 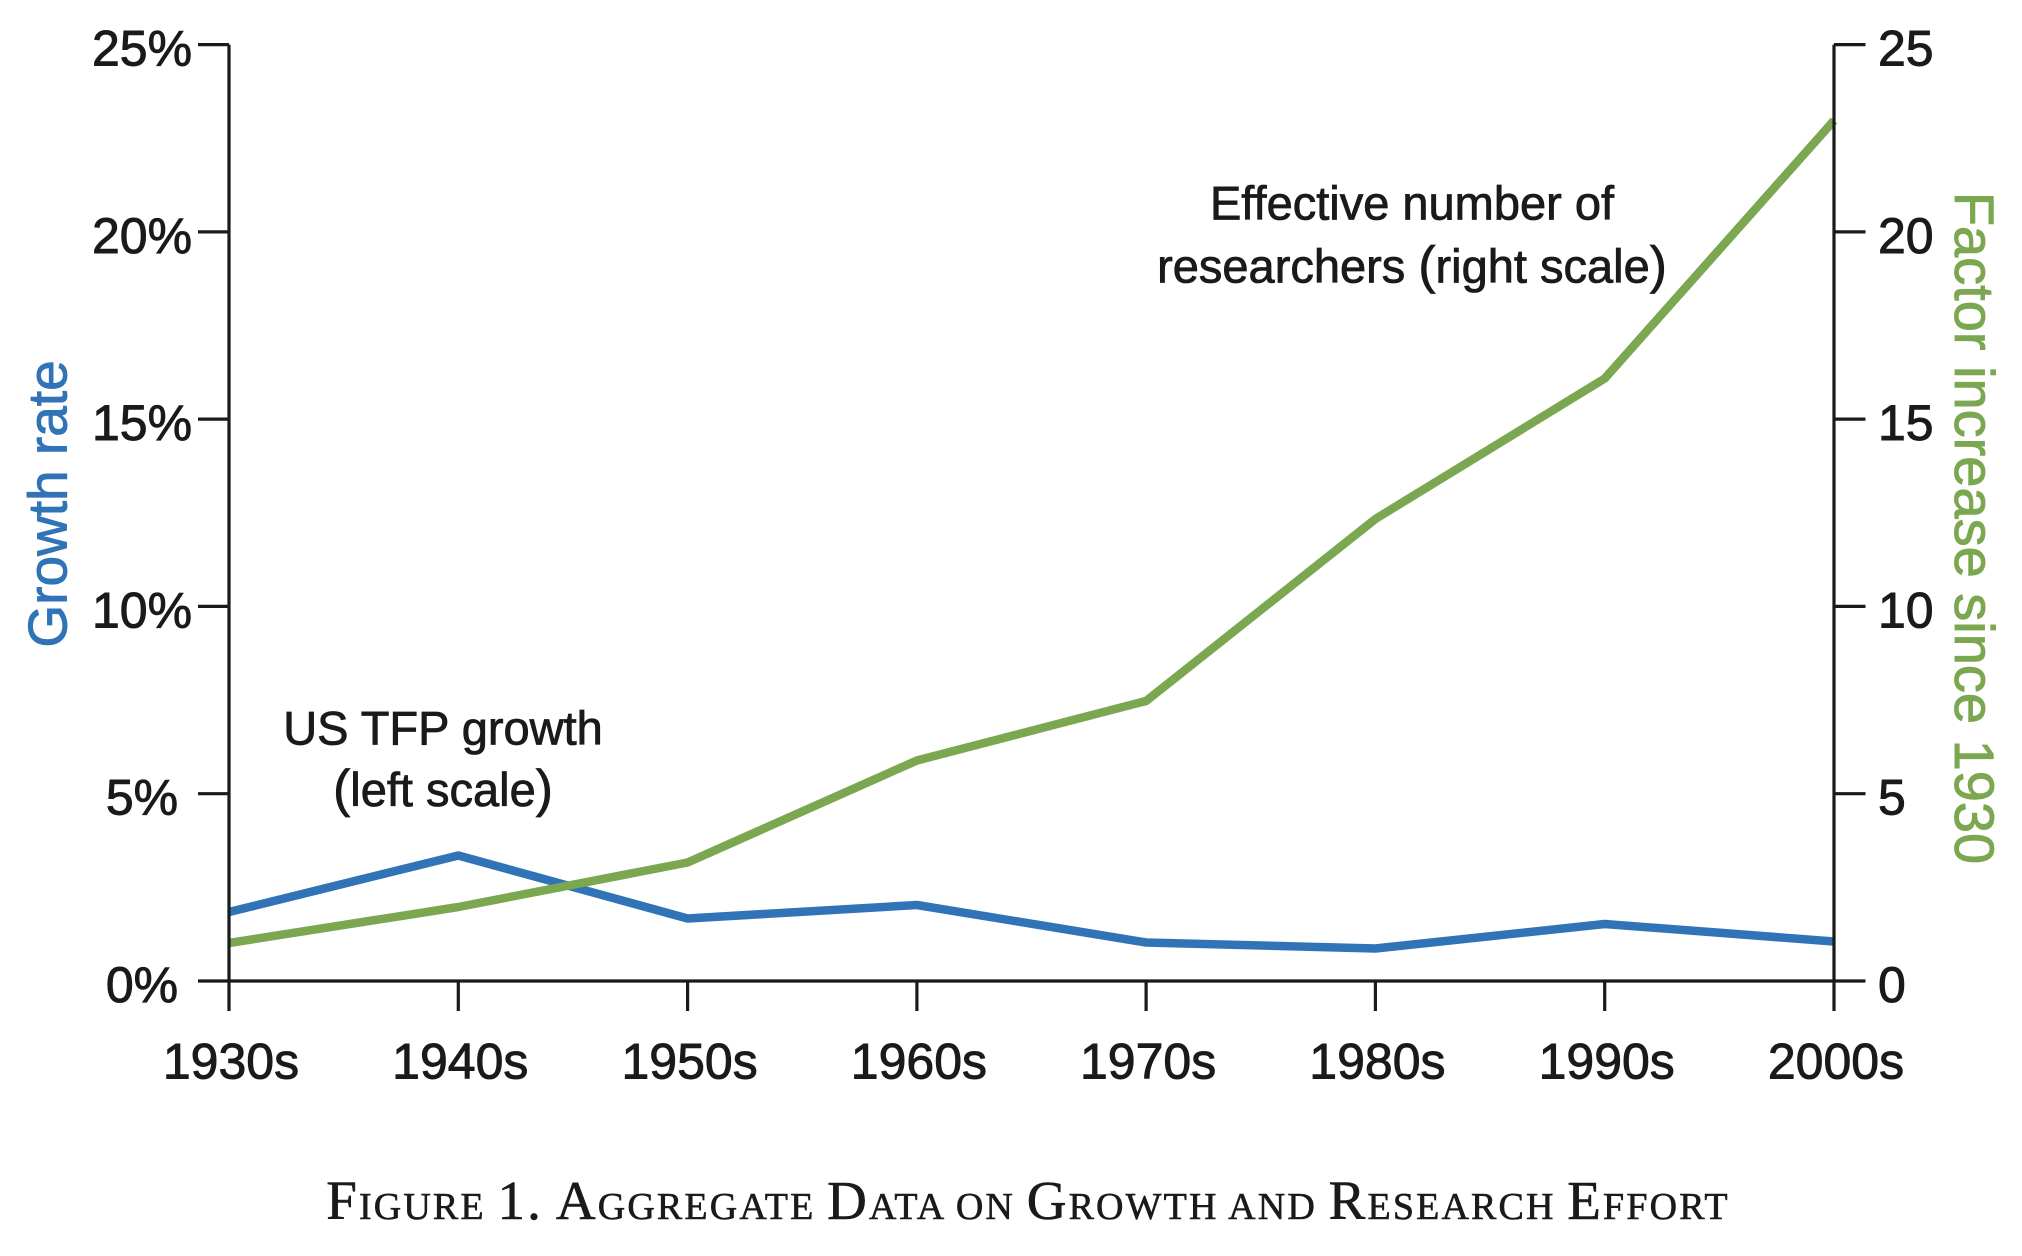 I want to click on svg-text: 25%, so click(x=142, y=49).